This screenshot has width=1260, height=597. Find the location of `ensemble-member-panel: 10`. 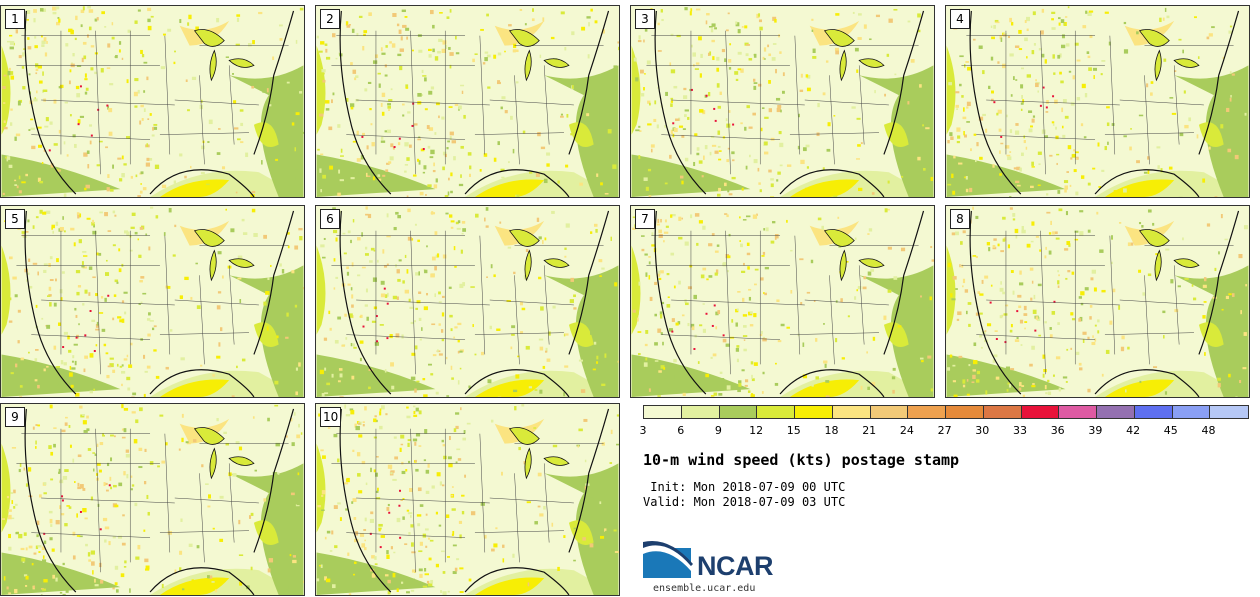

ensemble-member-panel: 10 is located at coordinates (467, 499).